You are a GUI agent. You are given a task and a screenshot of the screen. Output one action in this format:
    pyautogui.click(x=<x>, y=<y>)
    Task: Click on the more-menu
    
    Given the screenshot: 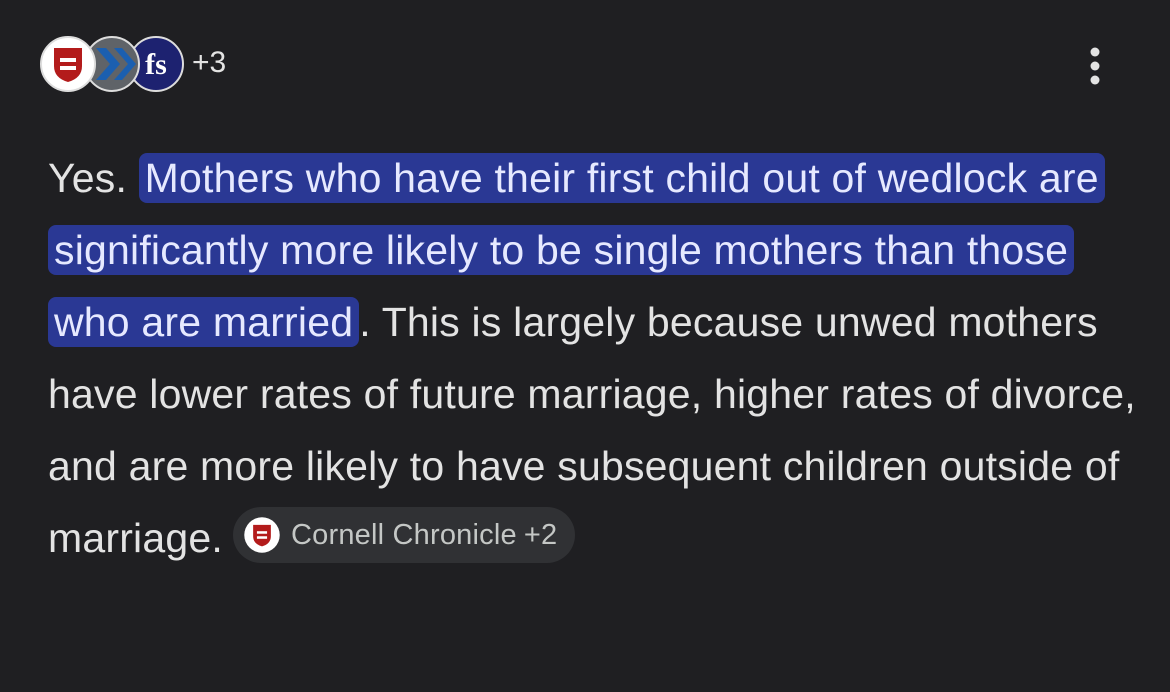 What is the action you would take?
    pyautogui.click(x=1095, y=66)
    